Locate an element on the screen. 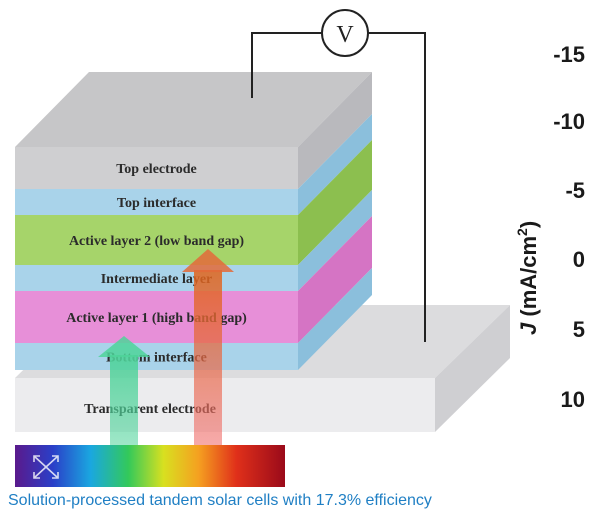  axis-label-rest: (mA/cm is located at coordinates (528, 279).